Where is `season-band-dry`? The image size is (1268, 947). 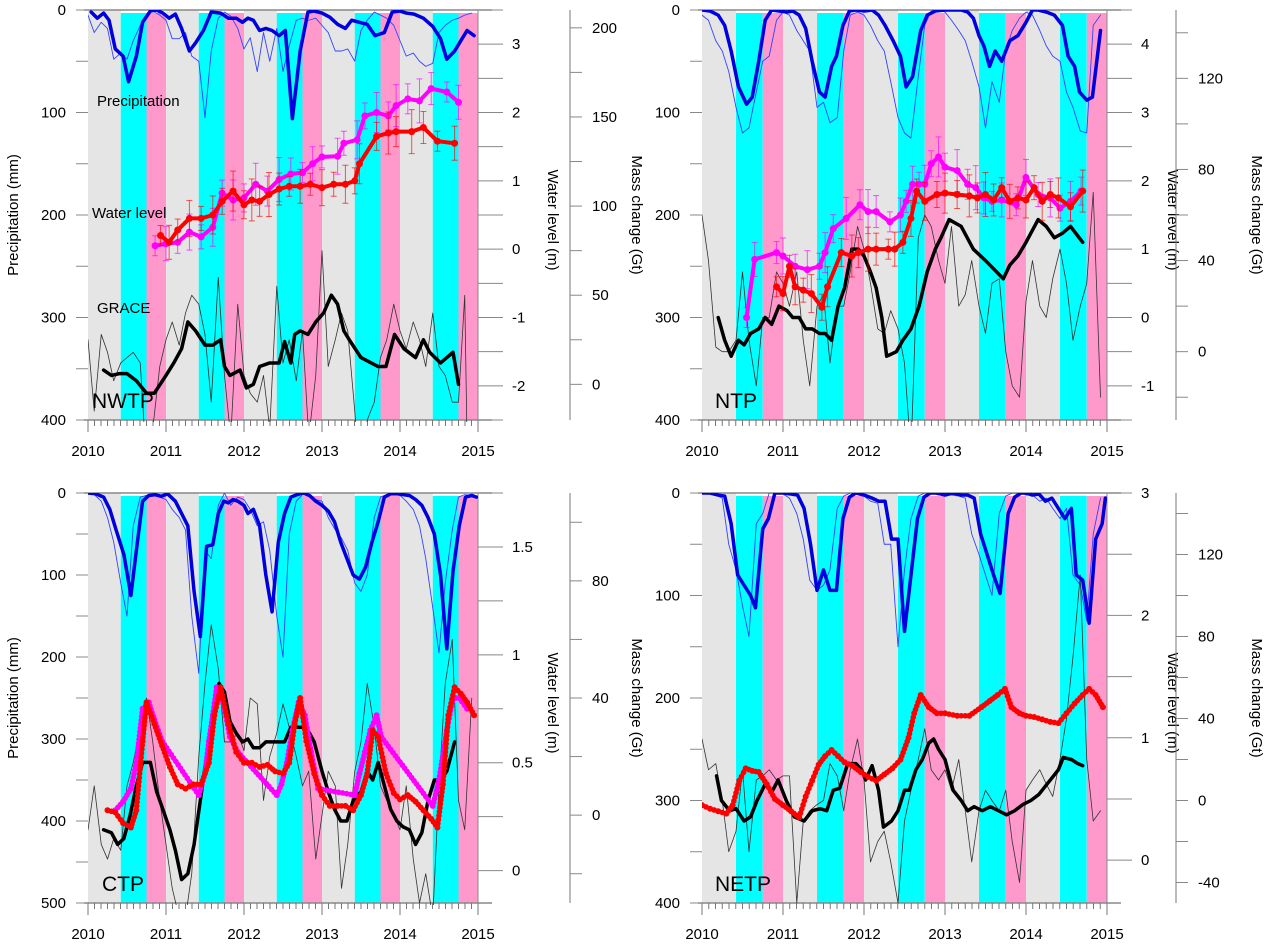 season-band-dry is located at coordinates (962, 215).